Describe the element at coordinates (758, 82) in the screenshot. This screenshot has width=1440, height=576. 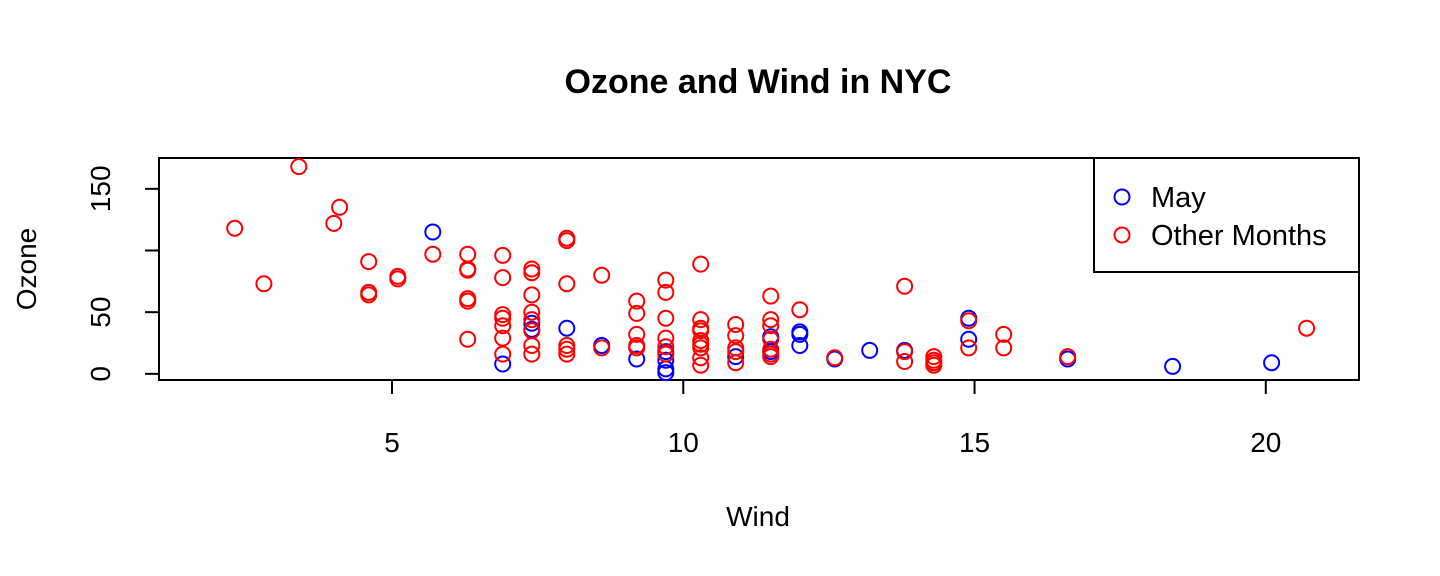
I see `chart-title: Ozone and Wind in NYC` at that location.